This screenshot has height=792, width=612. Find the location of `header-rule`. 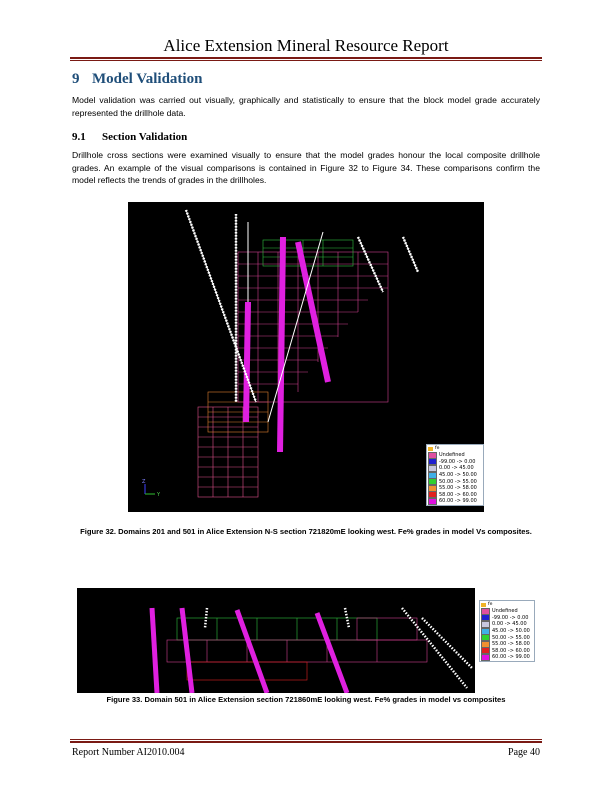

header-rule is located at coordinates (306, 58).